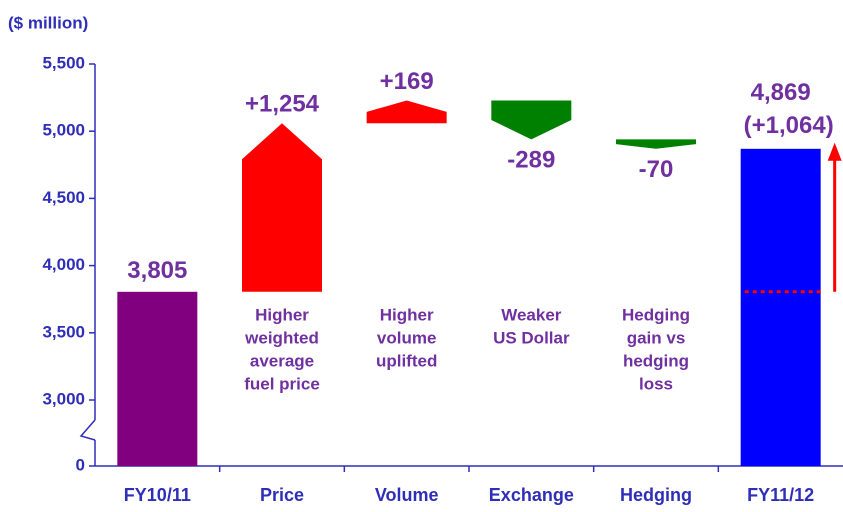 Image resolution: width=843 pixels, height=512 pixels. Describe the element at coordinates (531, 314) in the screenshot. I see `description: Weaker` at that location.